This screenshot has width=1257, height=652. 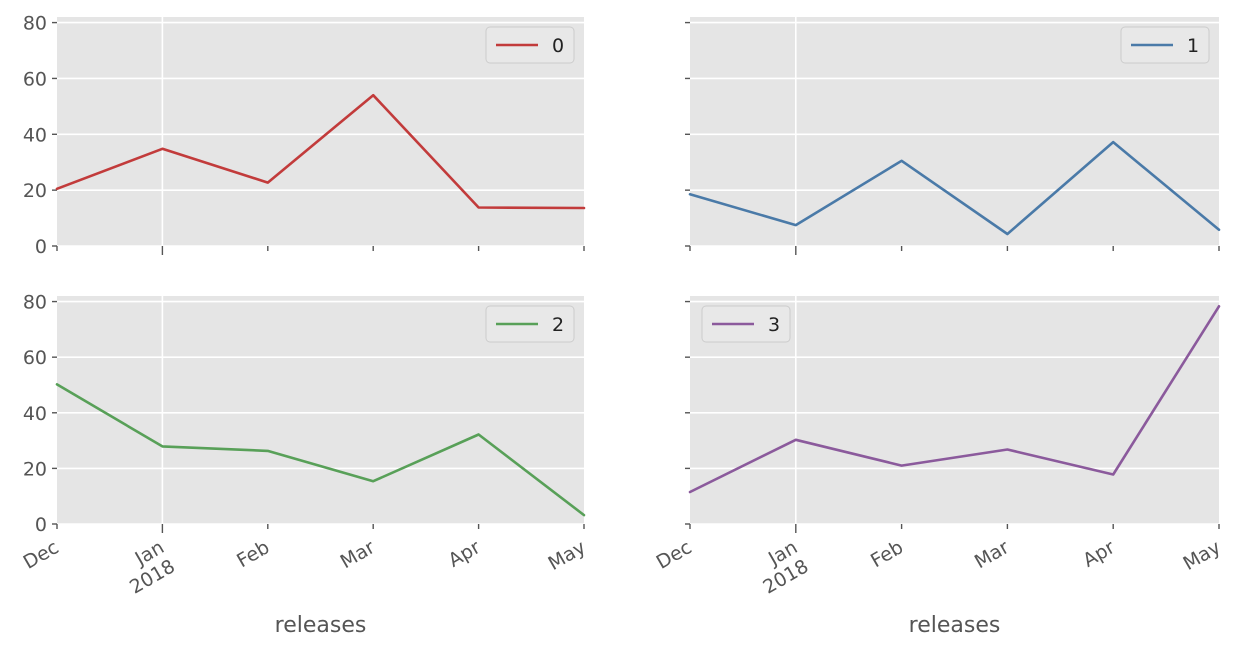 What do you see at coordinates (530, 324) in the screenshot?
I see `legend: 2` at bounding box center [530, 324].